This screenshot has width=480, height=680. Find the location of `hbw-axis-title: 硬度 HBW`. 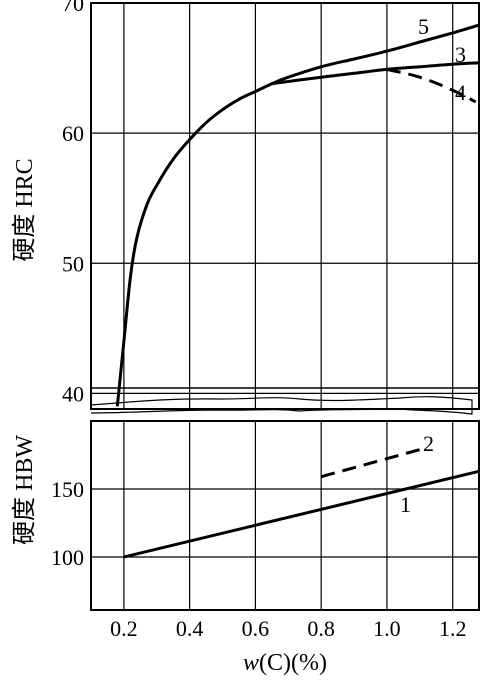

hbw-axis-title: 硬度 HBW is located at coordinates (24, 490).